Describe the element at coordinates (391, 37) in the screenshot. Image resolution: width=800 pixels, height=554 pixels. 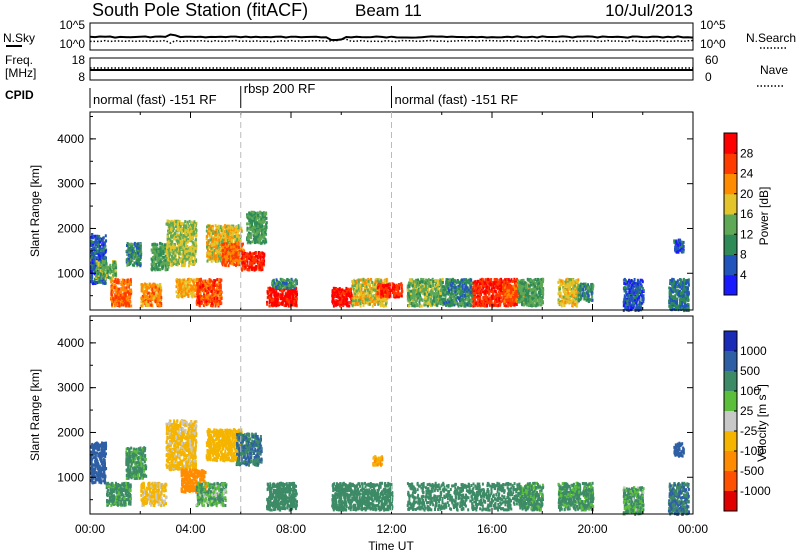
I see `noise-sky-trace` at that location.